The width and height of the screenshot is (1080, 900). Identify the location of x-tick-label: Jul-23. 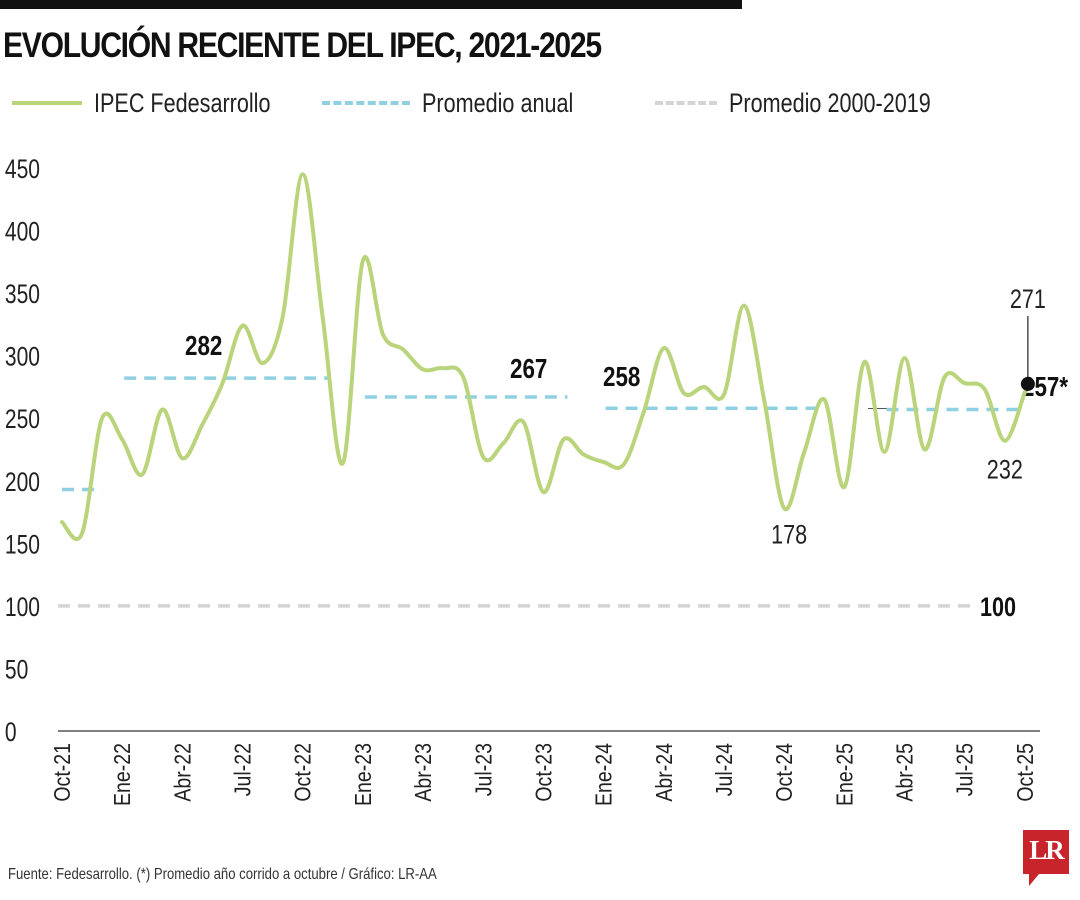
(484, 769).